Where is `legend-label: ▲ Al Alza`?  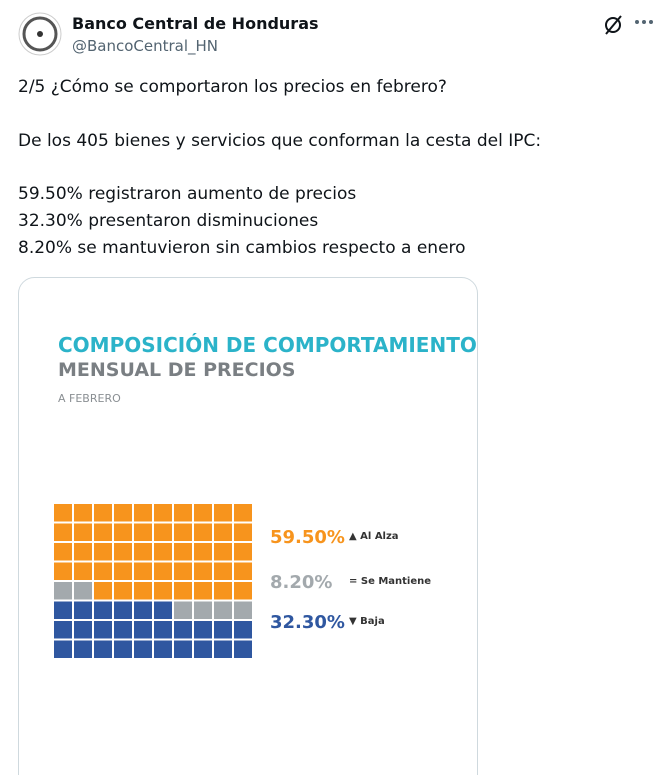
legend-label: ▲ Al Alza is located at coordinates (374, 536).